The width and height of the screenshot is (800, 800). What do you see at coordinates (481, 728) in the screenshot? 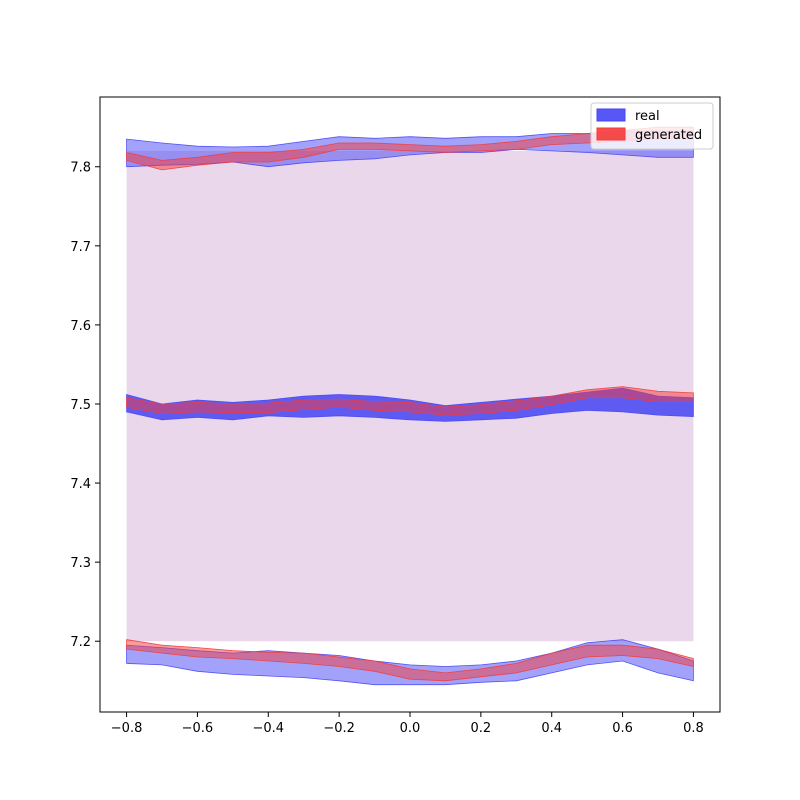
I see `x-tick-label: 0.2` at bounding box center [481, 728].